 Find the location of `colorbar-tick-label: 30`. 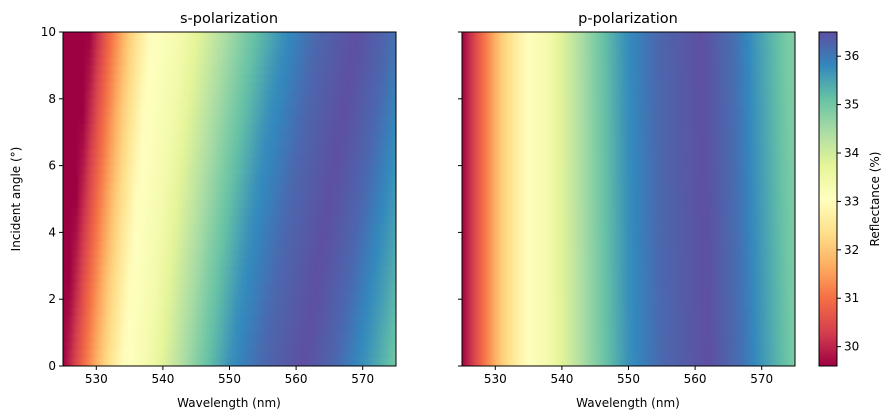

colorbar-tick-label: 30 is located at coordinates (851, 347).